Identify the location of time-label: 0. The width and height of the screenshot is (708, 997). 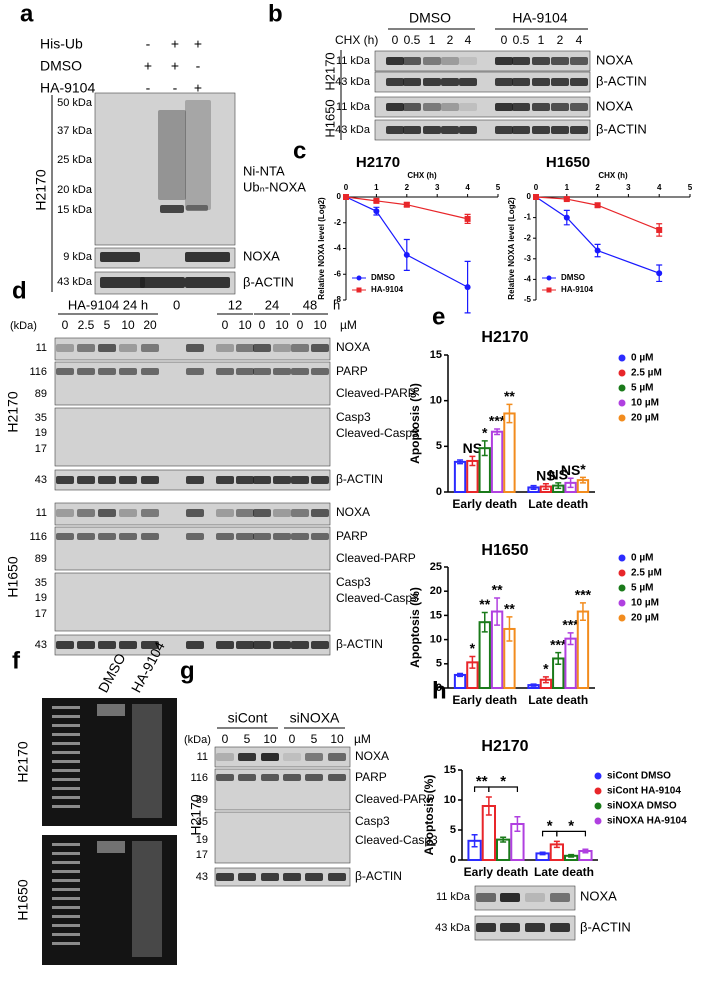
(395, 40).